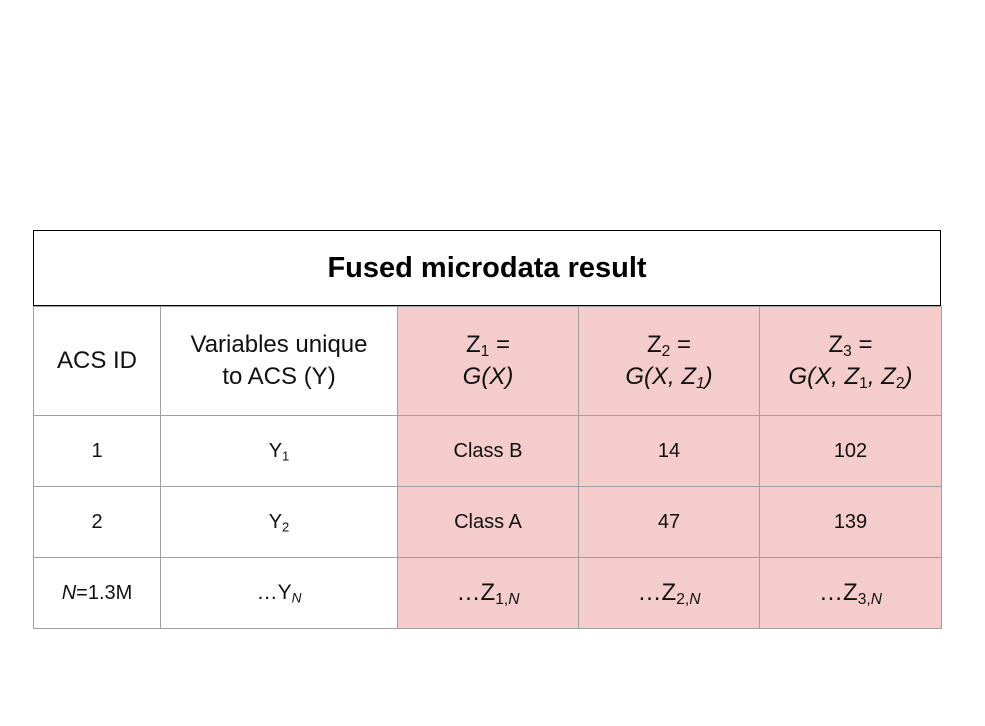 The width and height of the screenshot is (985, 726). Describe the element at coordinates (488, 376) in the screenshot. I see `text: G(X)` at that location.